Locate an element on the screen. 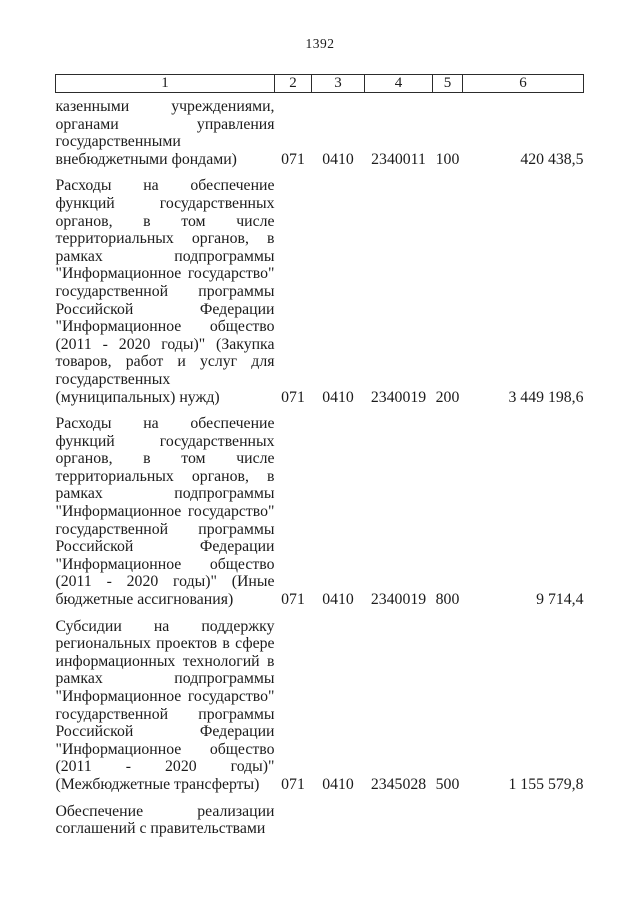  row-amount-cell: 1 155 579,8 is located at coordinates (546, 784).